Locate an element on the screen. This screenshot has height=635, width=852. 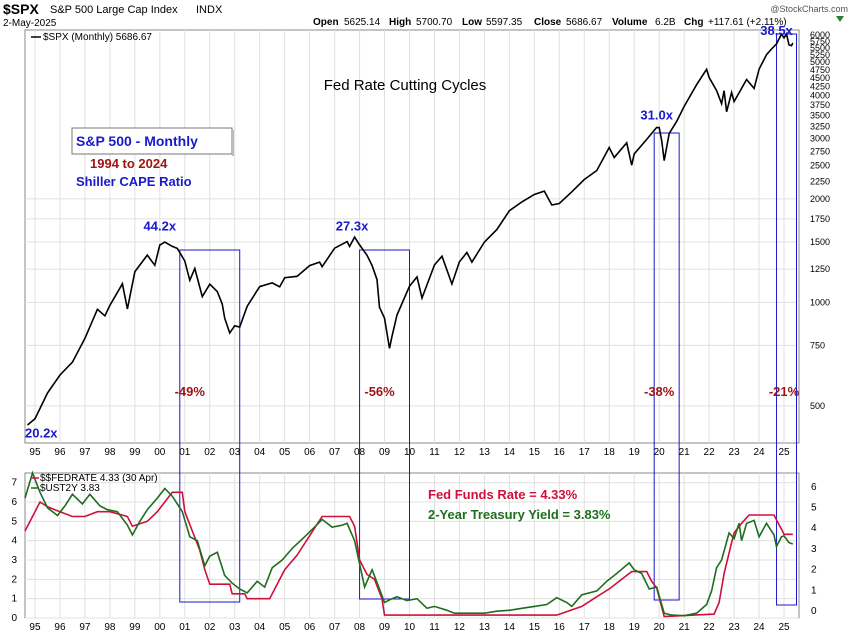
x-tick-label-bottom: 18 is located at coordinates (610, 627).